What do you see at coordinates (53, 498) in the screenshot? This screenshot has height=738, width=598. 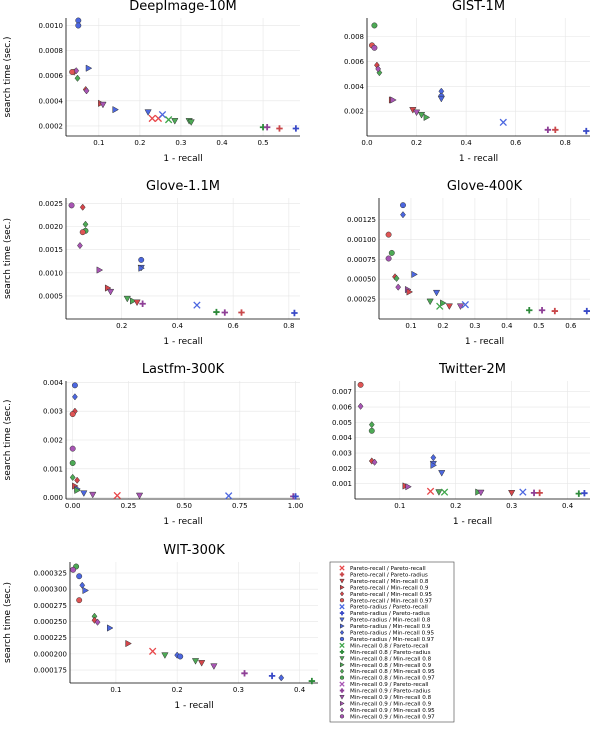 I see `y-tick-label: 0.000` at bounding box center [53, 498].